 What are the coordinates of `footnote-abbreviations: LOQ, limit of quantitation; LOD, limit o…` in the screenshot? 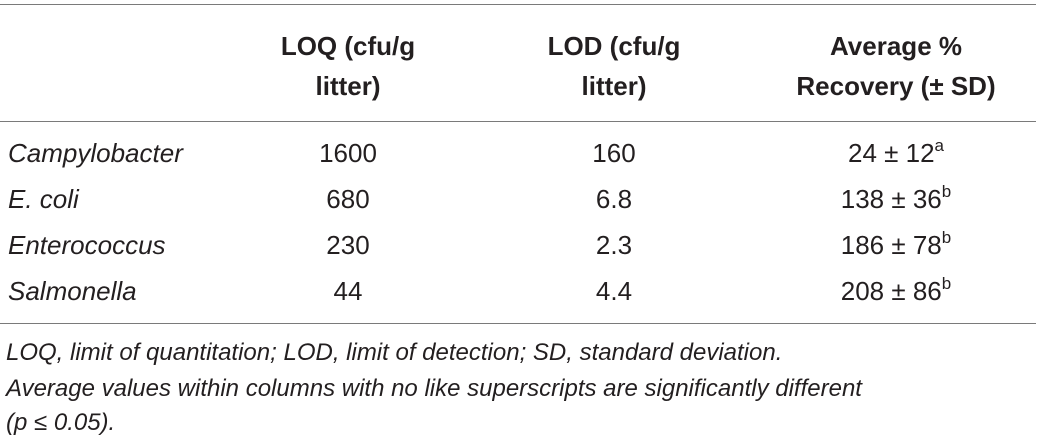 It's located at (394, 352).